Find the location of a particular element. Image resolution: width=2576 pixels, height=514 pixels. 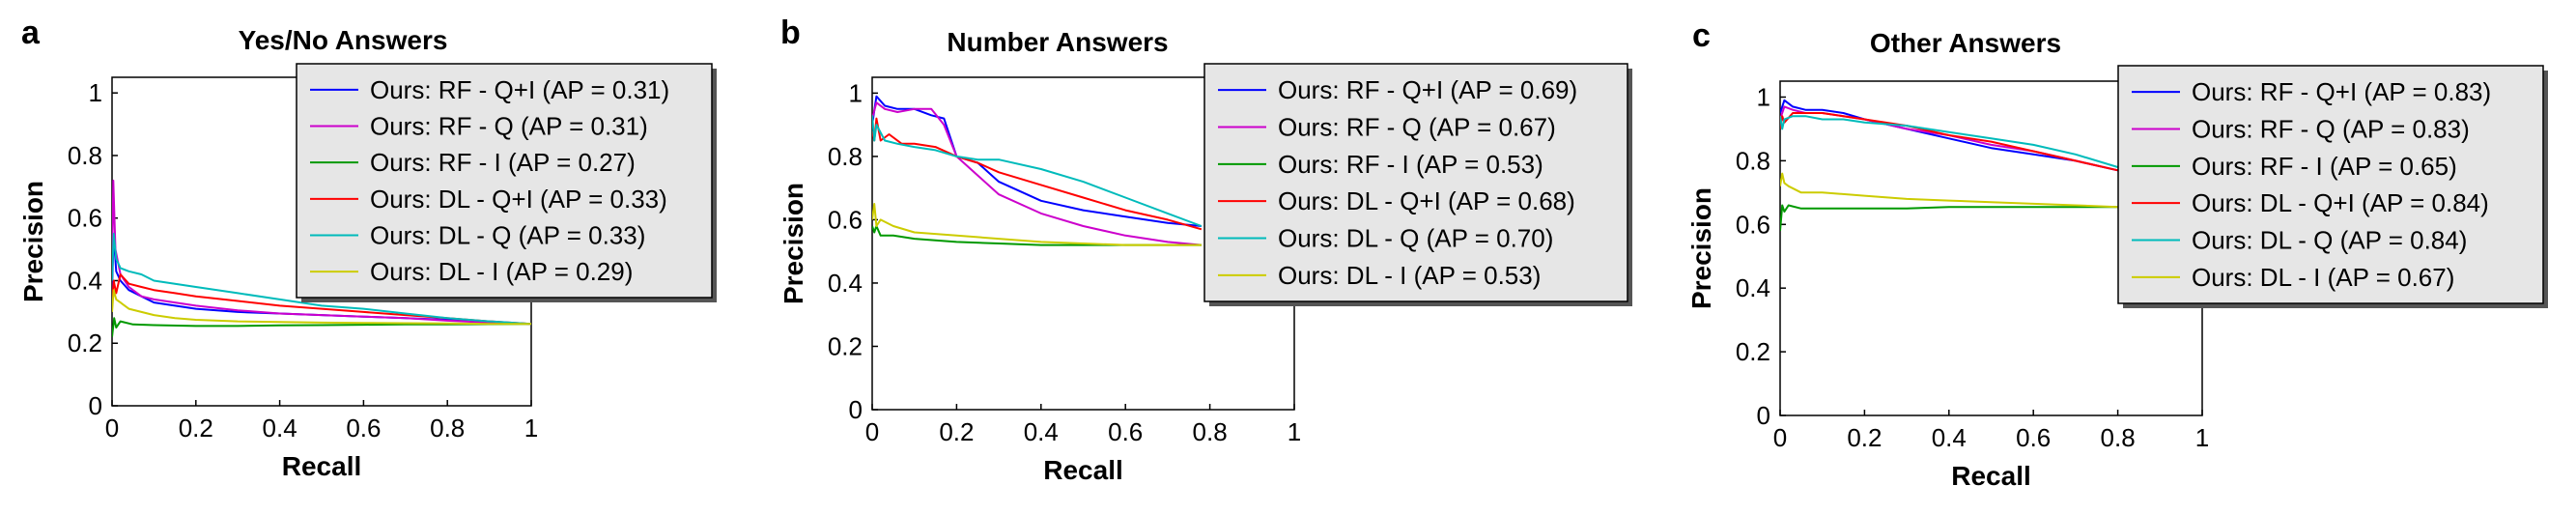

legend-label-3: Ours: RF - I (AP = 0.65) is located at coordinates (2324, 166).